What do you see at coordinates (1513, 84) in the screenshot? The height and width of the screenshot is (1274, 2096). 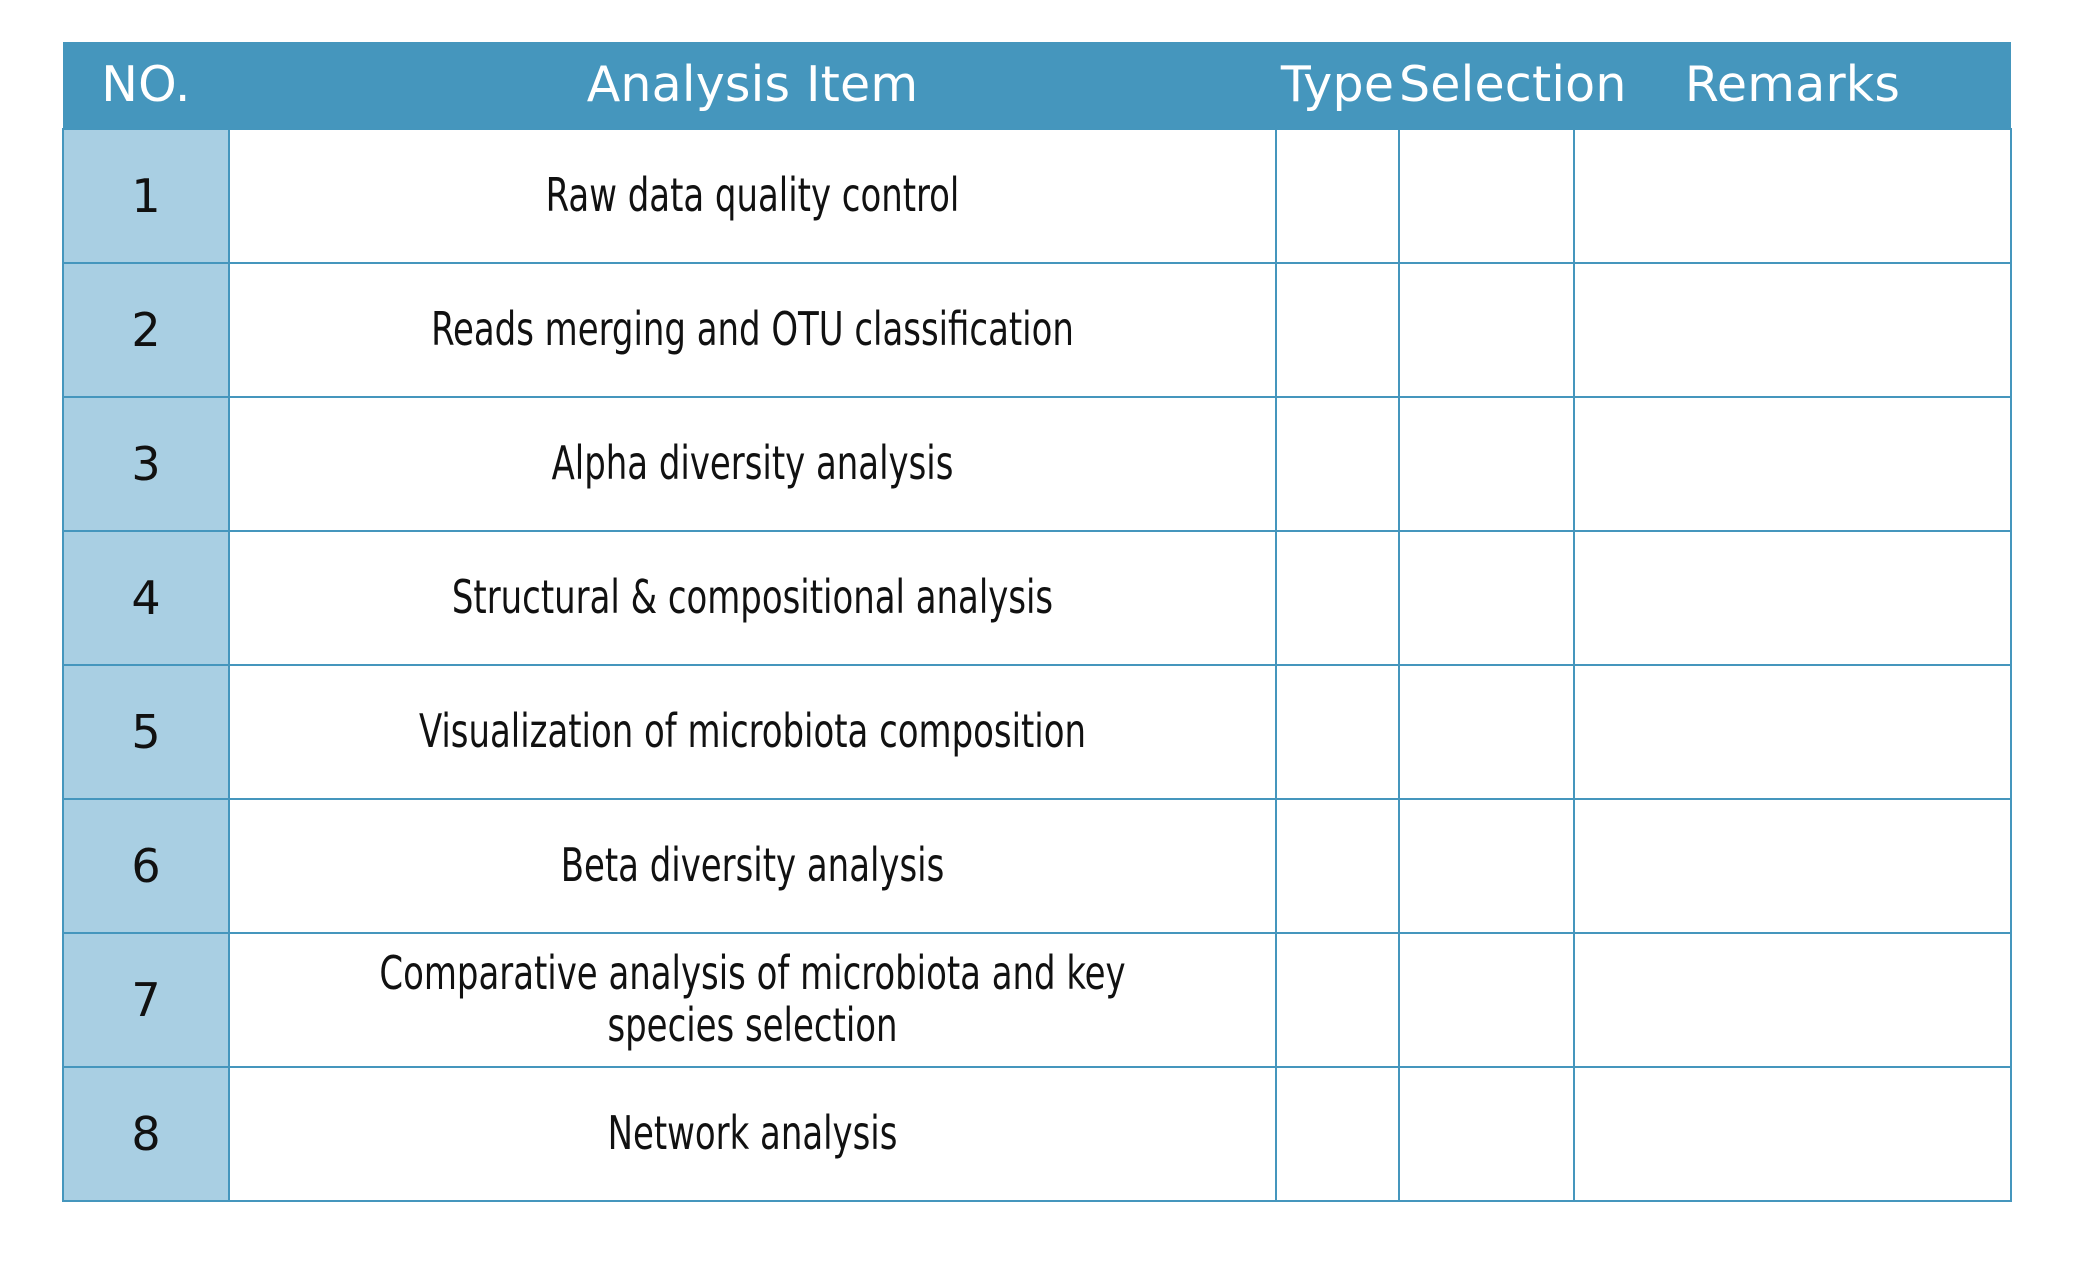 I see `column-header-selection: Selection` at bounding box center [1513, 84].